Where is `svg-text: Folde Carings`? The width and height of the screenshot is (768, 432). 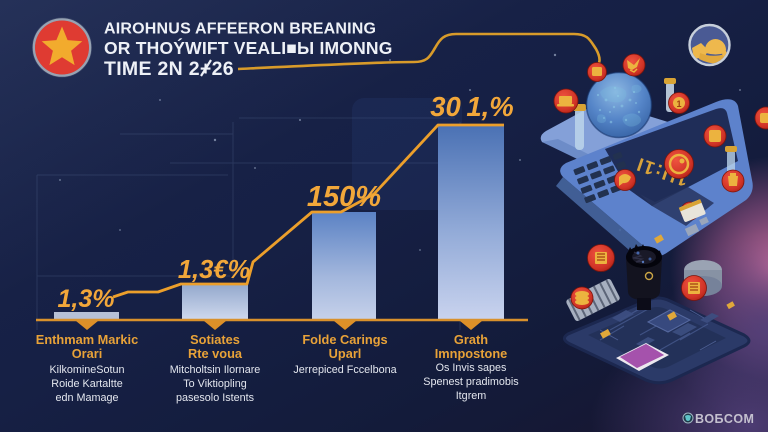
svg-text: Folde Carings is located at coordinates (344, 339).